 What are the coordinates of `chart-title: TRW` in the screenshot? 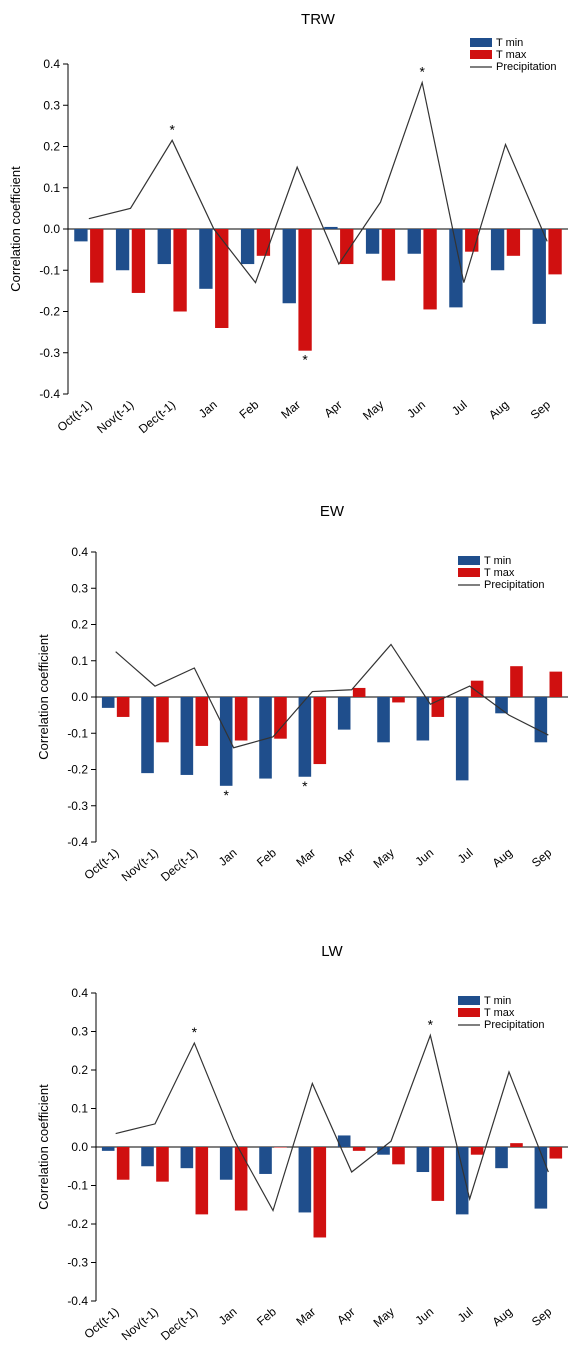 It's located at (318, 19).